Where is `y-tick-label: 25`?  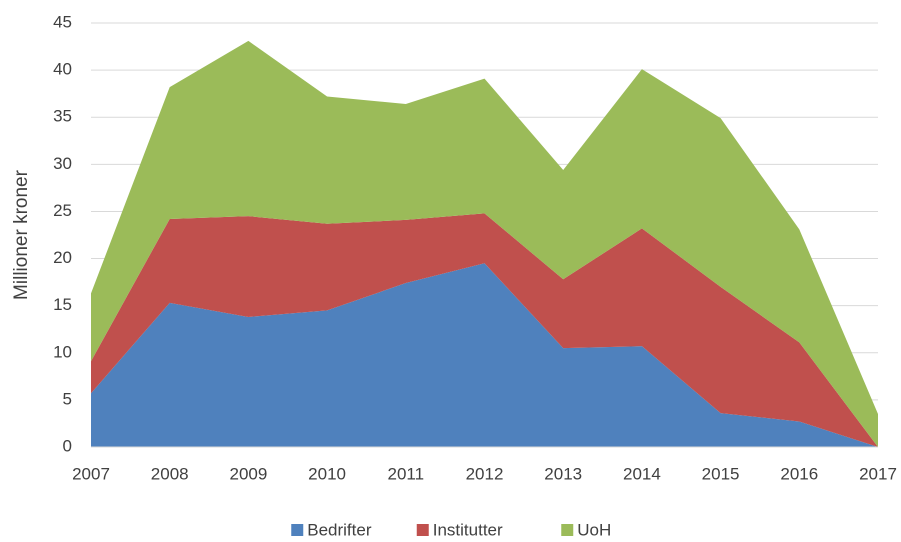 y-tick-label: 25 is located at coordinates (62, 210).